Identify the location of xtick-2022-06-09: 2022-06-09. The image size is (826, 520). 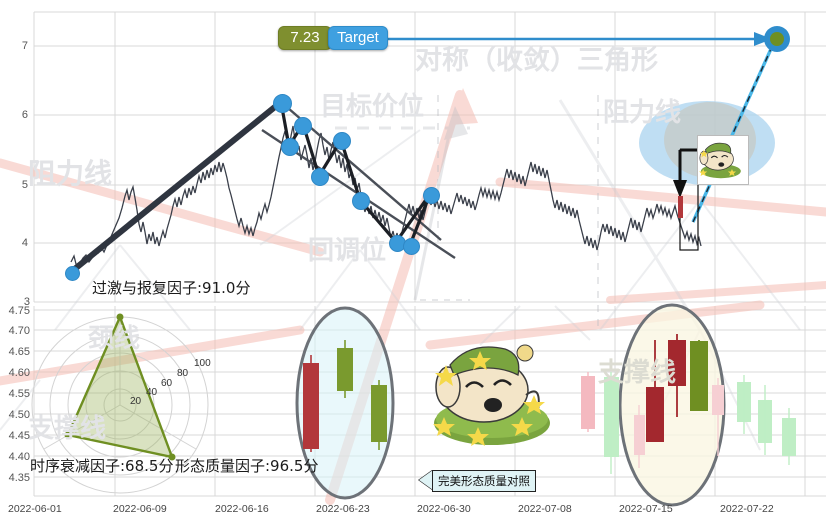
(140, 509).